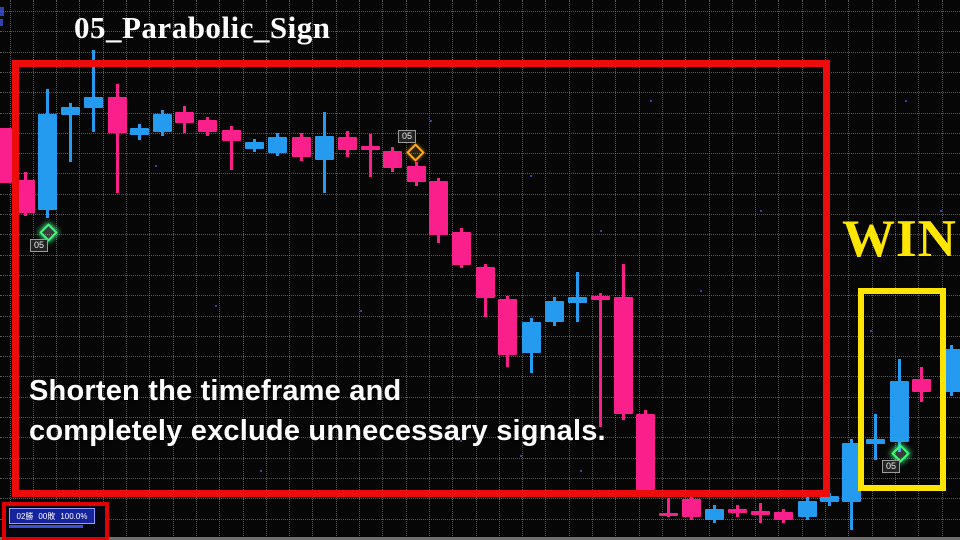 This screenshot has height=540, width=960. Describe the element at coordinates (46, 526) in the screenshot. I see `win-rate-progress` at that location.